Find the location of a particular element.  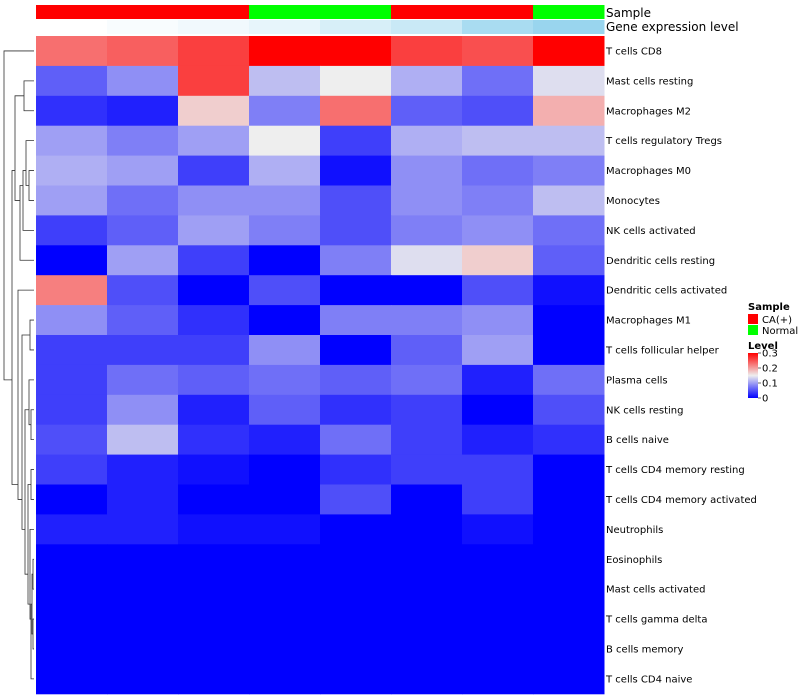

row-label: T cells CD8 is located at coordinates (633, 51).